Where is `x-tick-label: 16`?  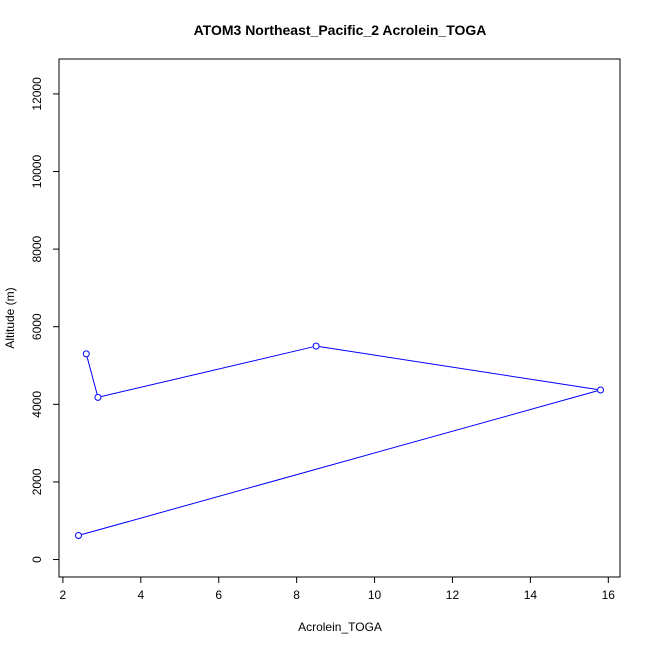 x-tick-label: 16 is located at coordinates (609, 595).